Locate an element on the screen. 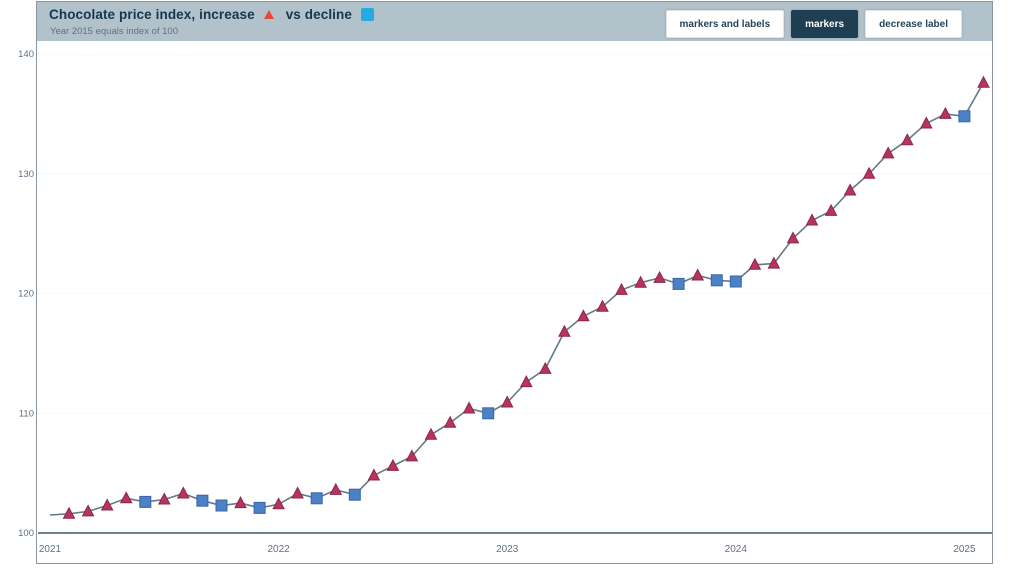 This screenshot has height=576, width=1024. increase-legend-icon is located at coordinates (268, 14).